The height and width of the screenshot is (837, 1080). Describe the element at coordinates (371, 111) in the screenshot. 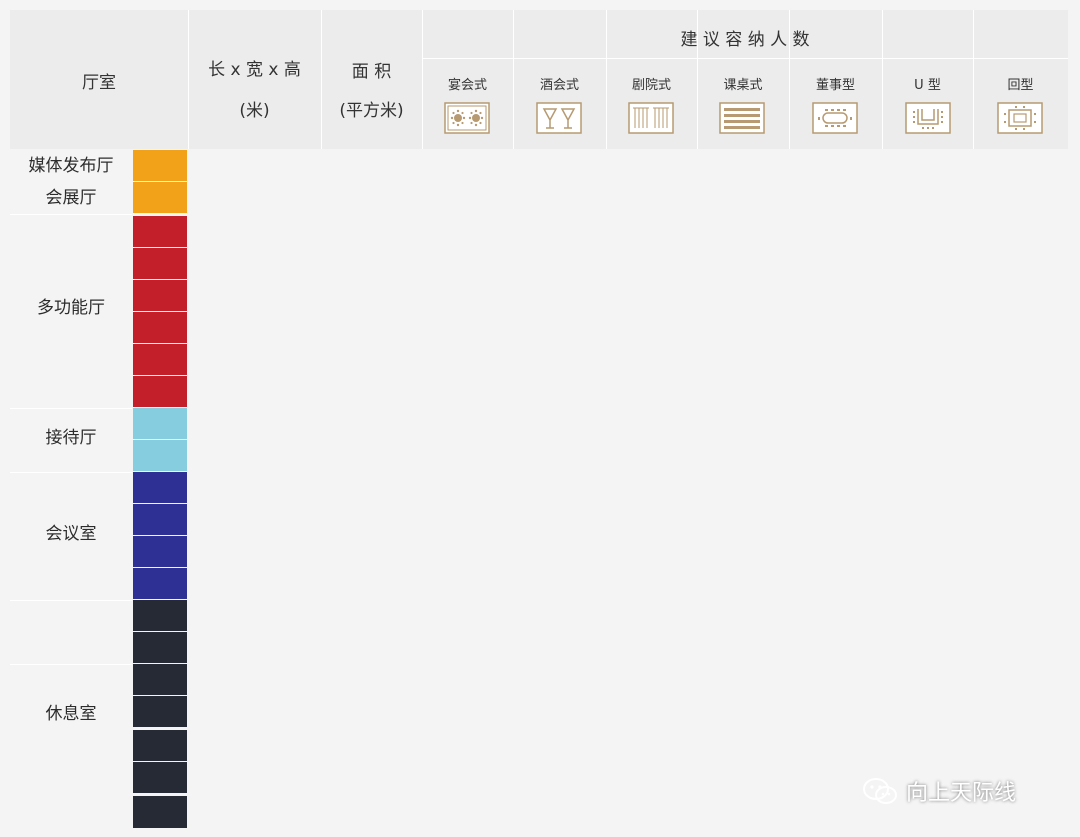

I see `area-unit: (平方米)` at that location.